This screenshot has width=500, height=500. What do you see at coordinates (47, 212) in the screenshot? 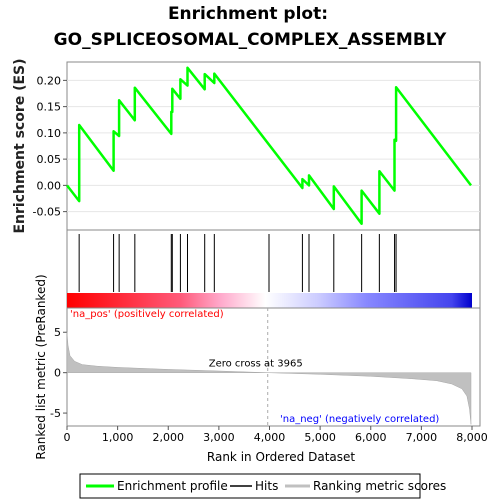
I see `top-y-tick-label: -0.05` at bounding box center [47, 212].